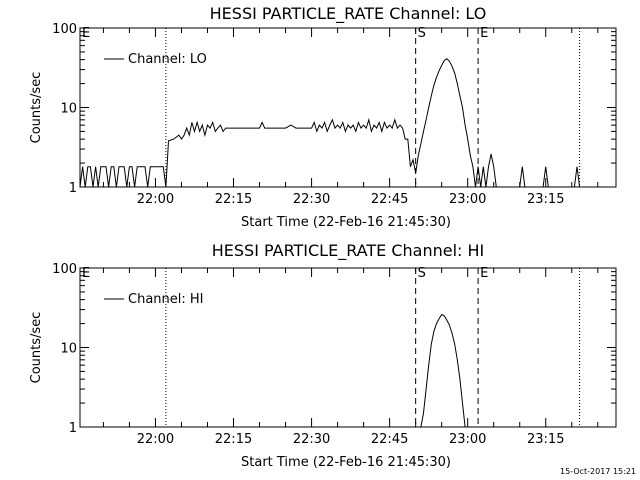 The height and width of the screenshot is (480, 640). Describe the element at coordinates (348, 251) in the screenshot. I see `chart-title: HESSI PARTICLE_RATE Channel: HI` at that location.